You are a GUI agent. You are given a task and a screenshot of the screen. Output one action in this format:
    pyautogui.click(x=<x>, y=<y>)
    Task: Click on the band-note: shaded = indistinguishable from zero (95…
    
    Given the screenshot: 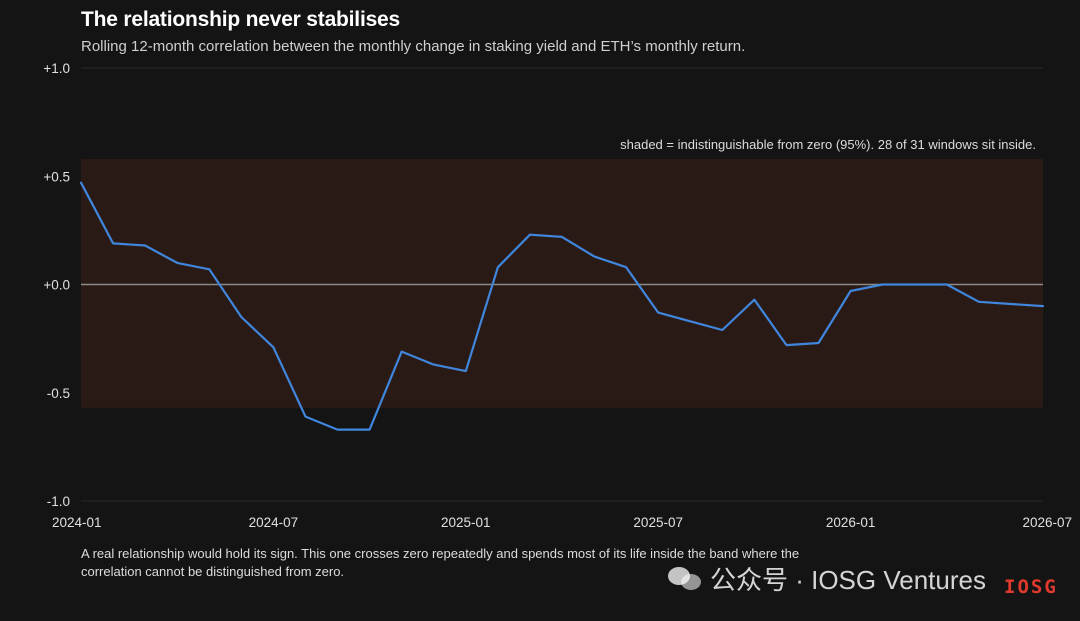 What is the action you would take?
    pyautogui.click(x=828, y=144)
    